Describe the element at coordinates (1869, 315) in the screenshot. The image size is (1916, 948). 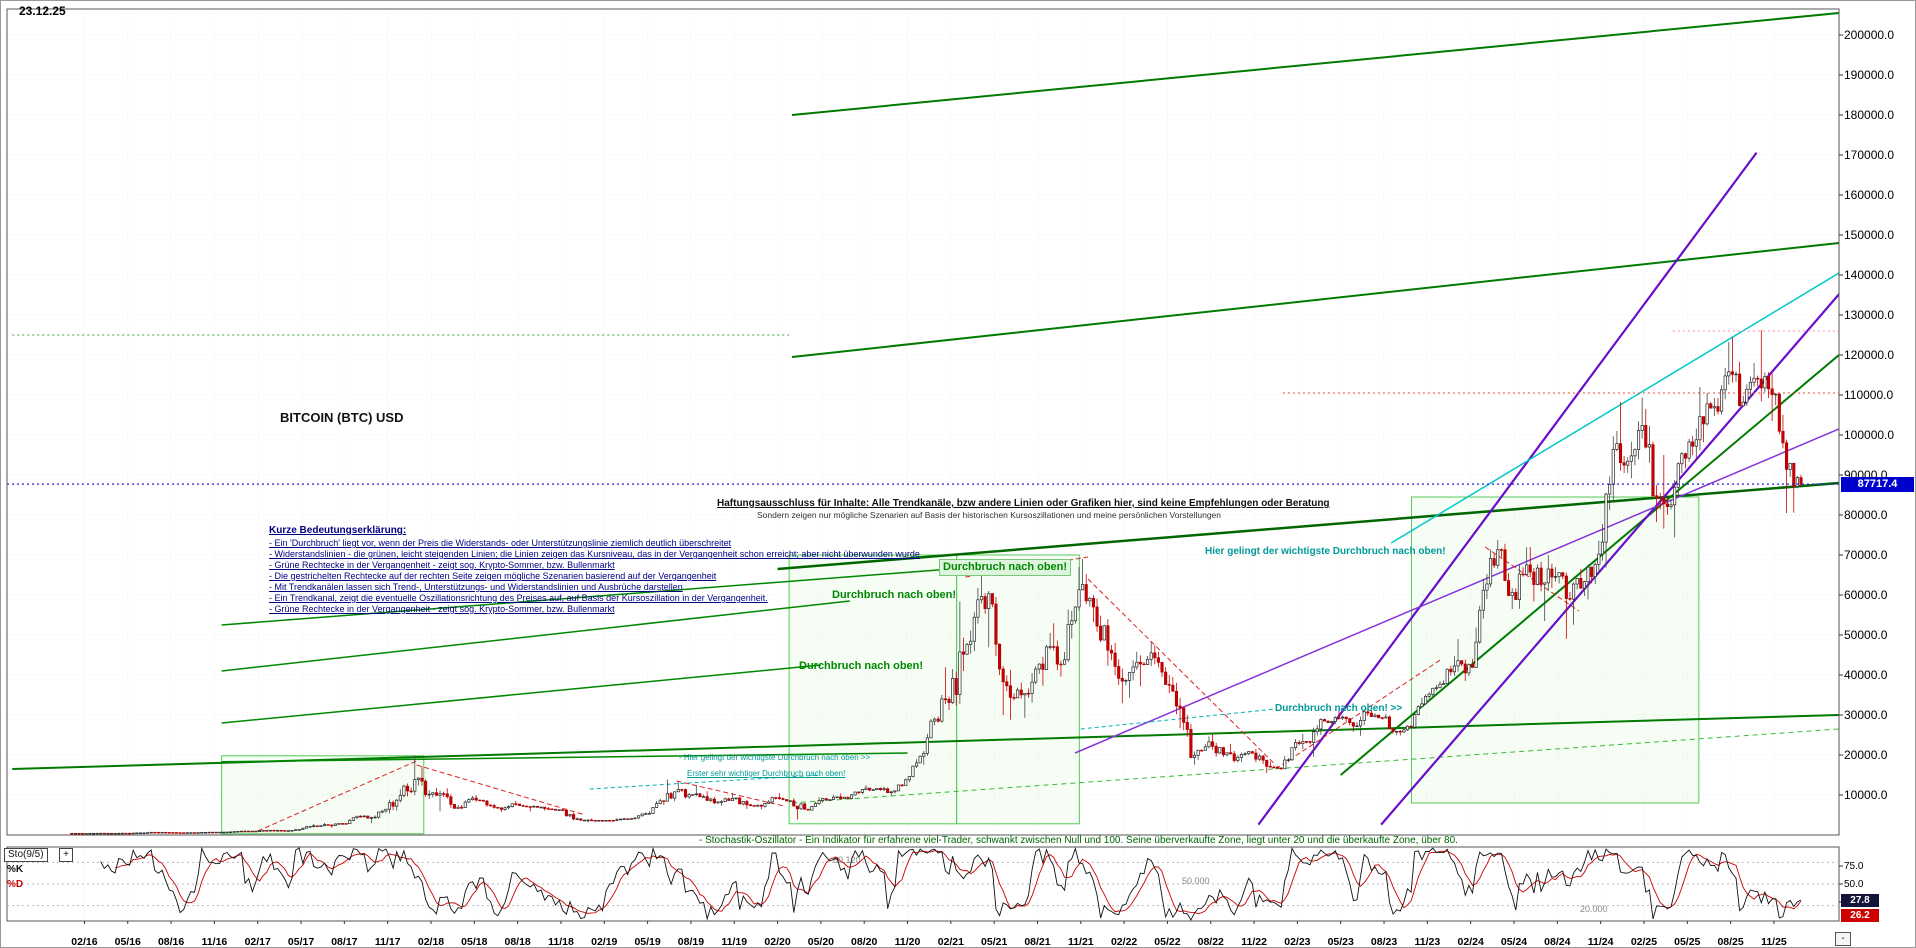
I see `svg-text: 130000.0` at that location.